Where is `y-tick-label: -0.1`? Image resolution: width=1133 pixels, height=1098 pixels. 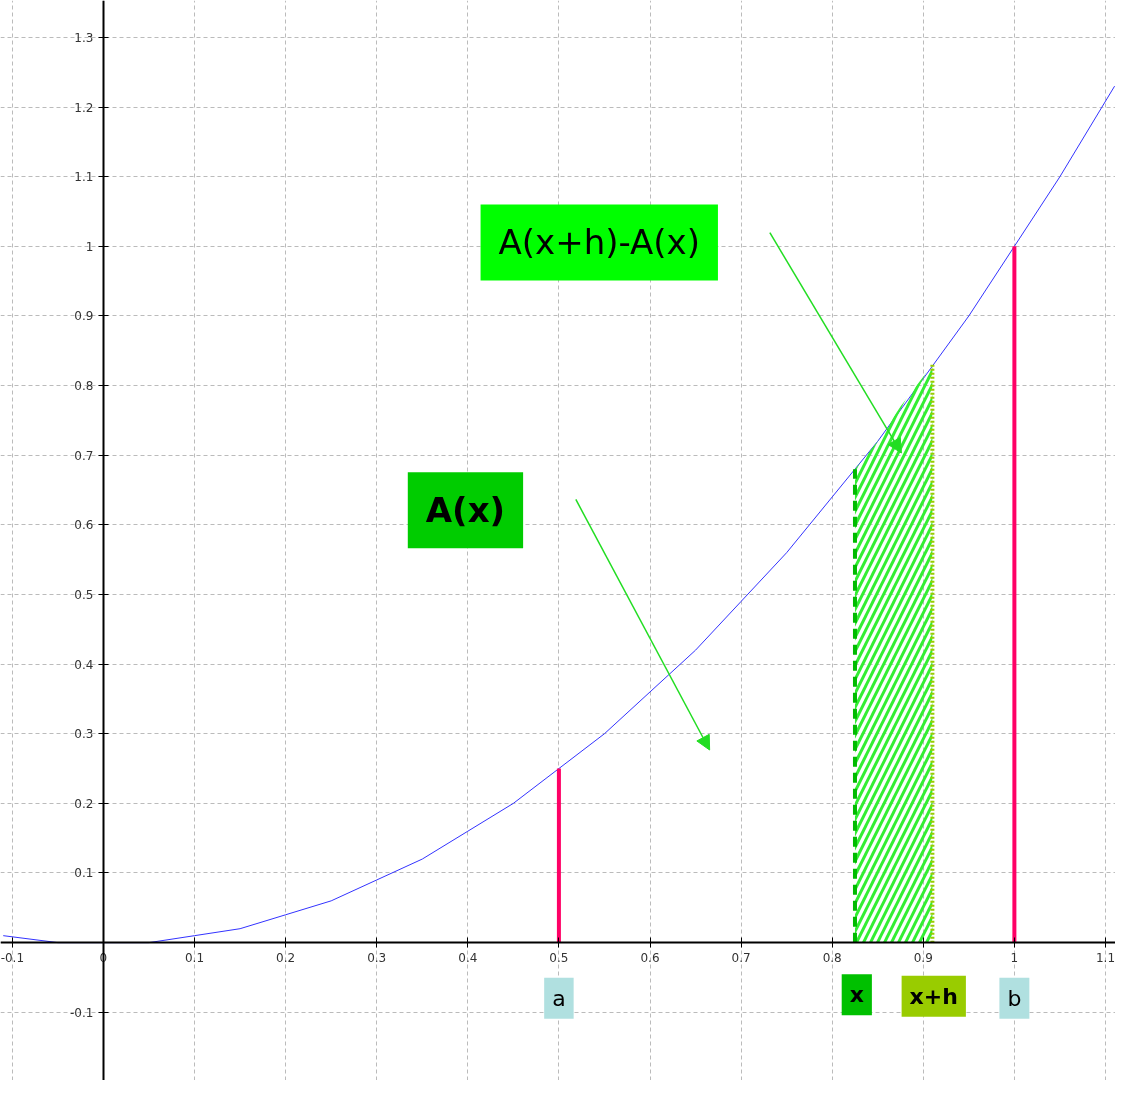 y-tick-label: -0.1 is located at coordinates (82, 1012).